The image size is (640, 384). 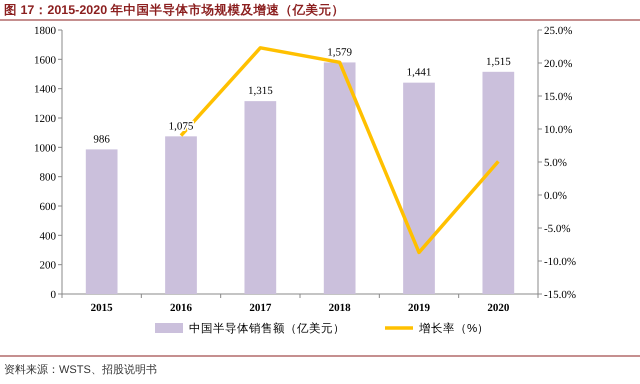 What do you see at coordinates (102, 308) in the screenshot?
I see `x-tick-label: 2015` at bounding box center [102, 308].